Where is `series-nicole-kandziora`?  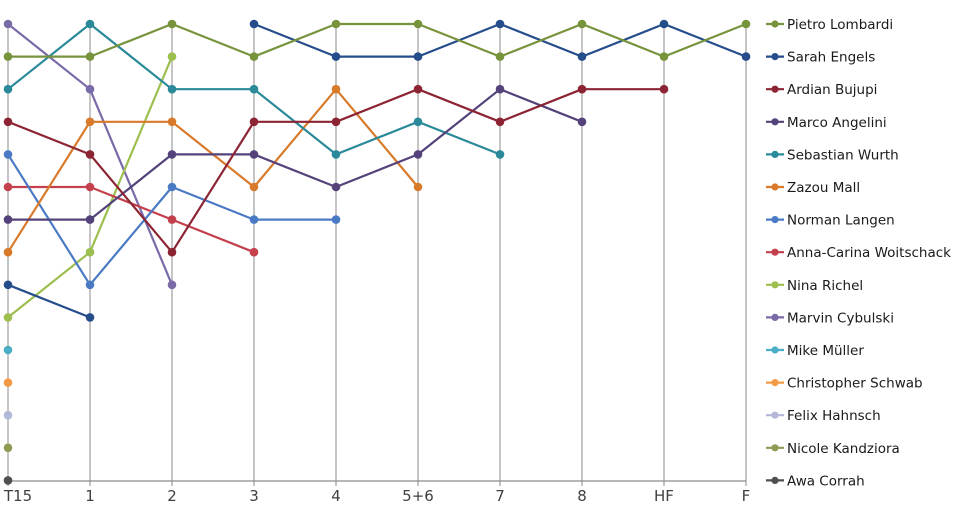 series-nicole-kandziora is located at coordinates (8, 448).